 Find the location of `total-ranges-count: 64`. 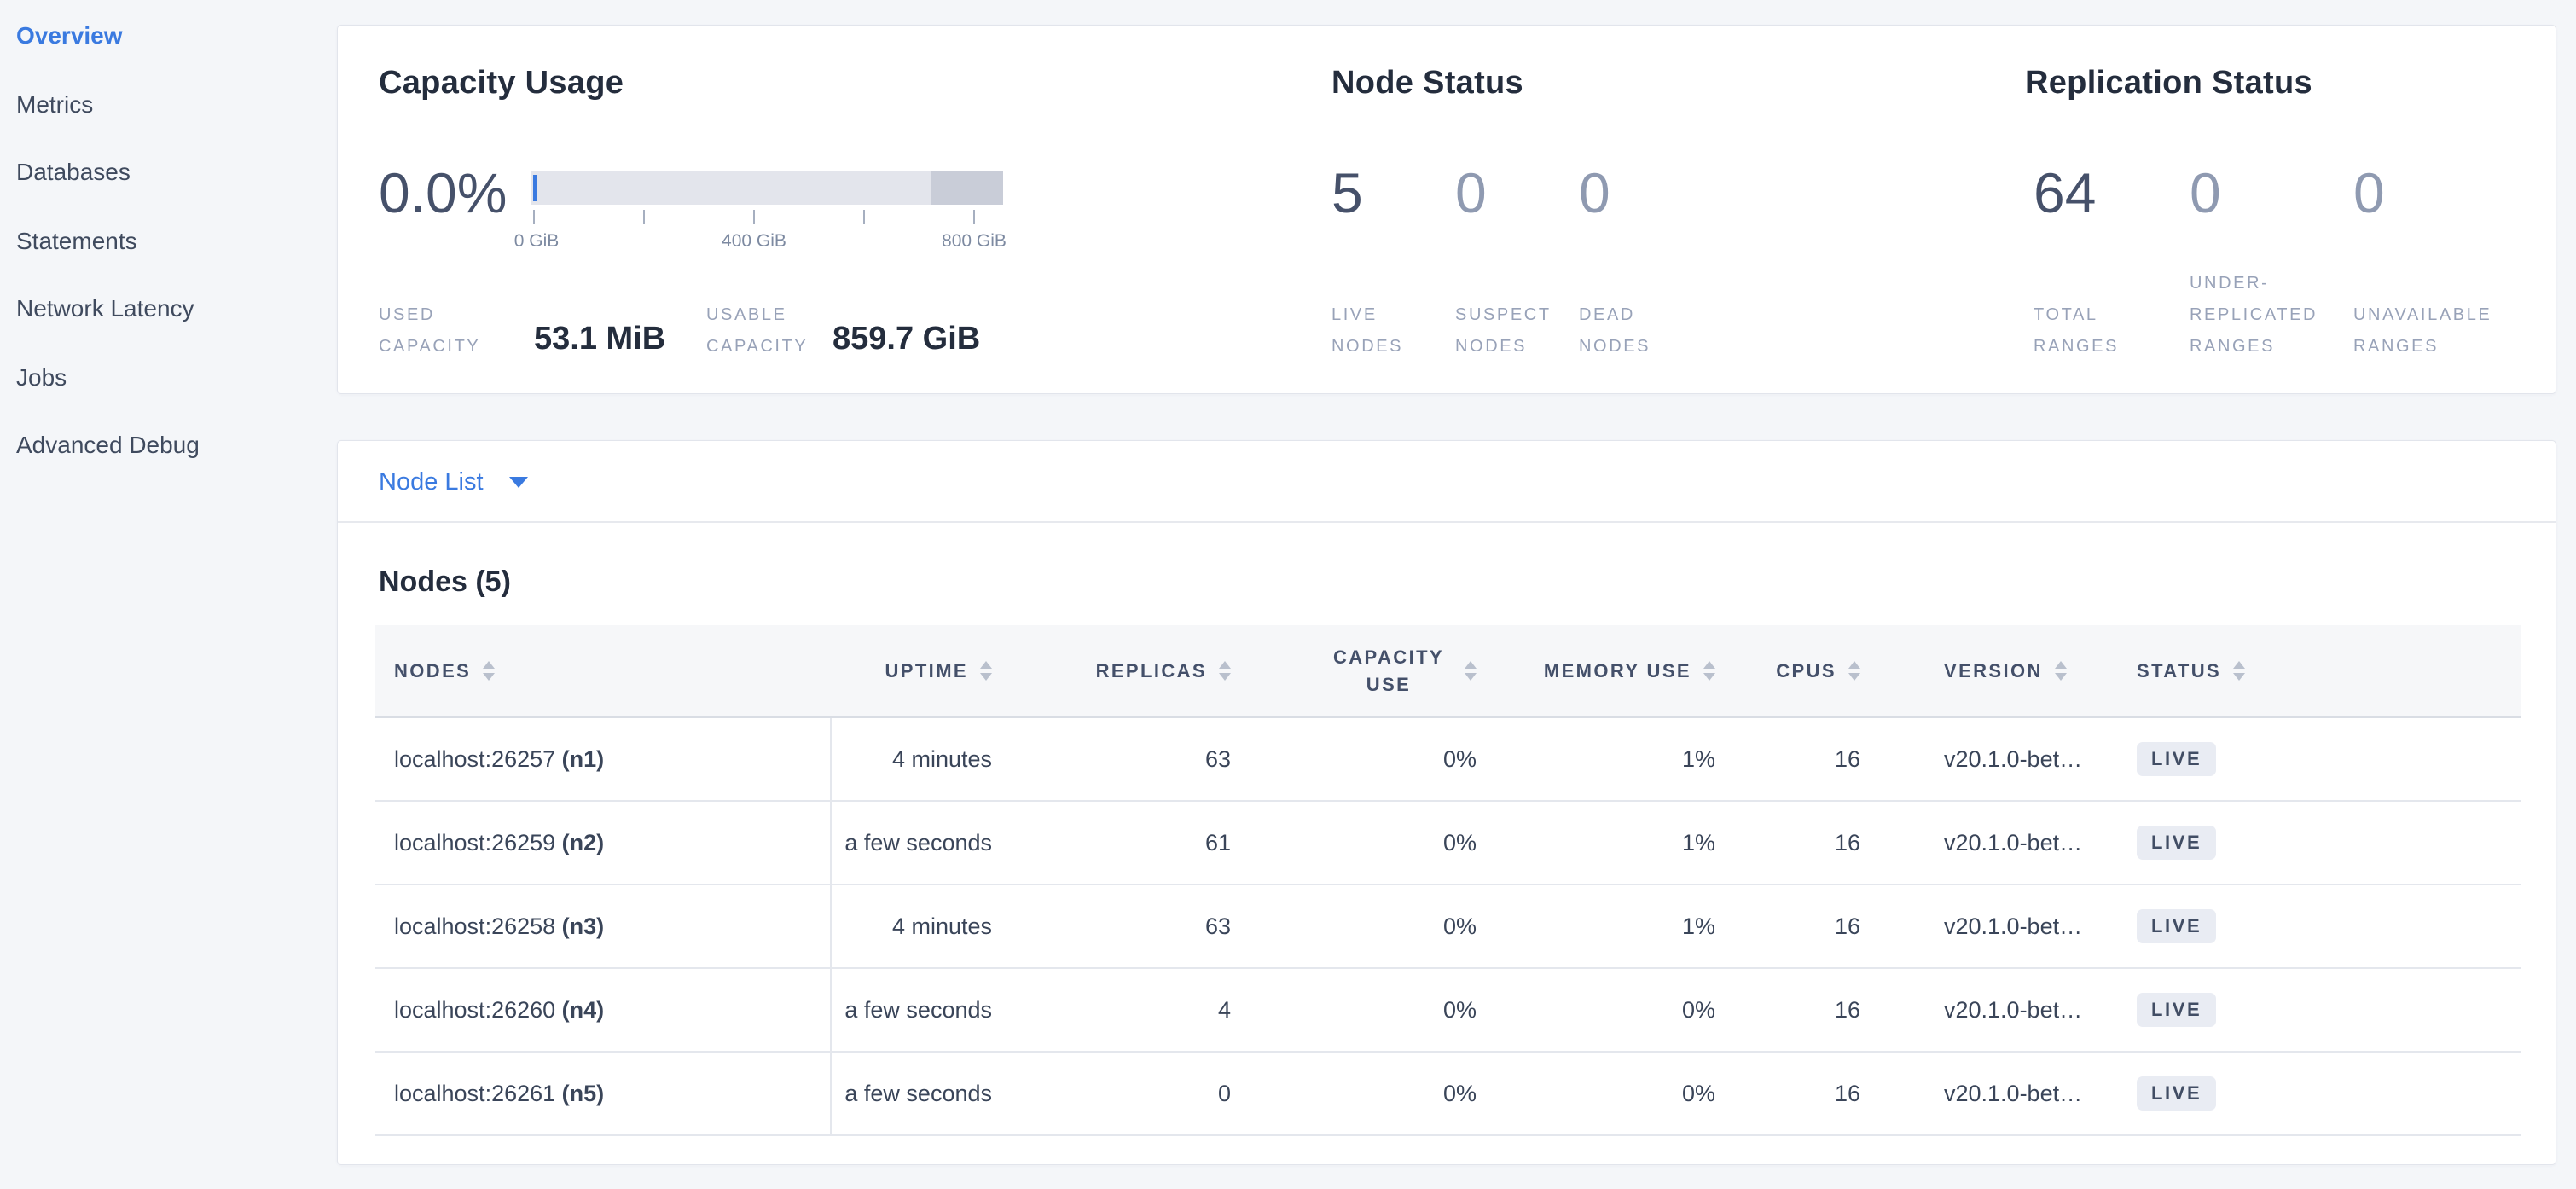

total-ranges-count: 64 is located at coordinates (2065, 192).